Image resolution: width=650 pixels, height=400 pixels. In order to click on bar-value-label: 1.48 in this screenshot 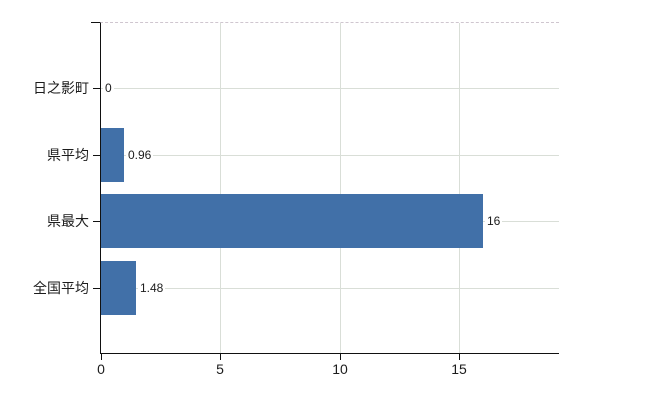, I will do `click(152, 288)`.